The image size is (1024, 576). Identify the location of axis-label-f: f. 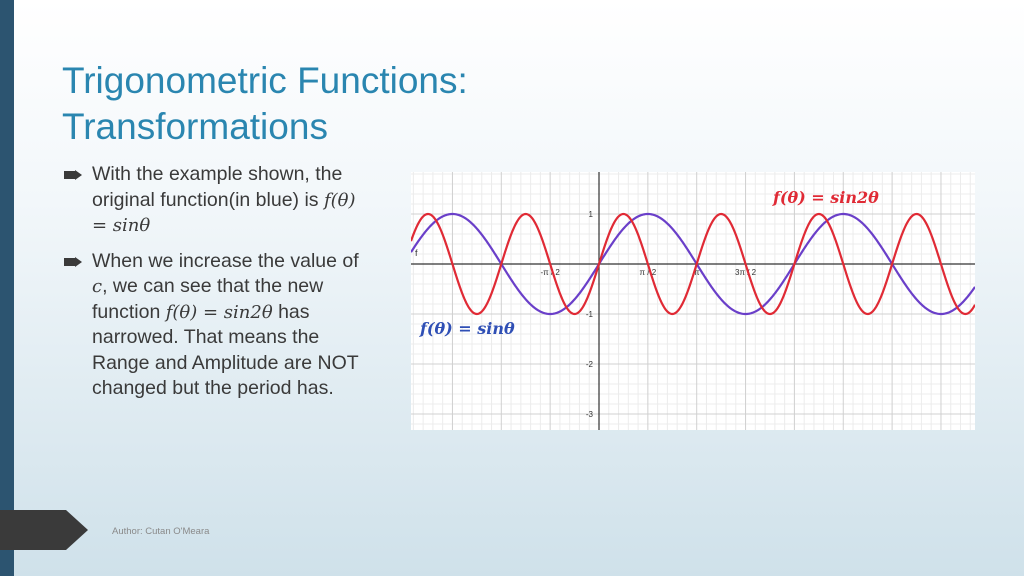
(416, 253).